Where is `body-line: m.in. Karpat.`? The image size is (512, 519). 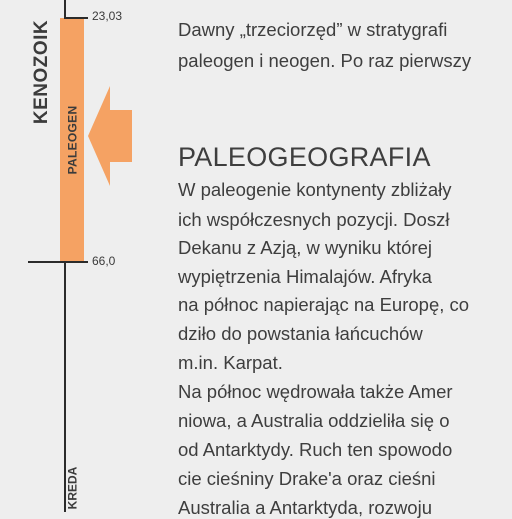 body-line: m.in. Karpat. is located at coordinates (230, 362).